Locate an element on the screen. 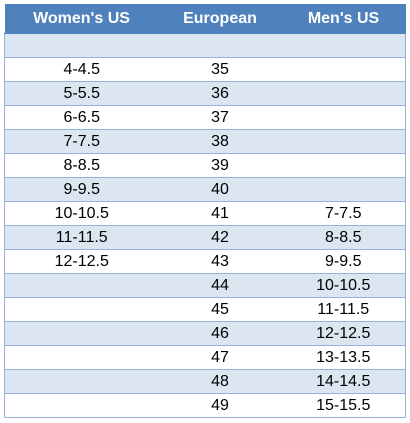  table-row: 10-10.5 41 7-7.5 is located at coordinates (205, 213).